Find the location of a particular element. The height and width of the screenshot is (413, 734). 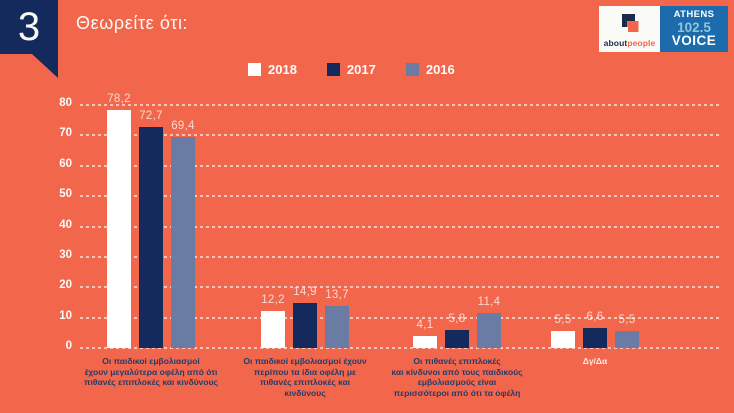

aboutpeople-speech-bubbles-icon is located at coordinates (630, 25).